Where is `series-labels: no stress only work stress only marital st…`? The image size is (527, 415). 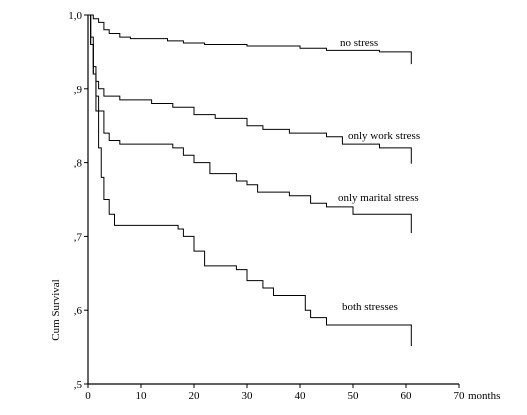
series-labels: no stress only work stress only marital st… is located at coordinates (379, 175).